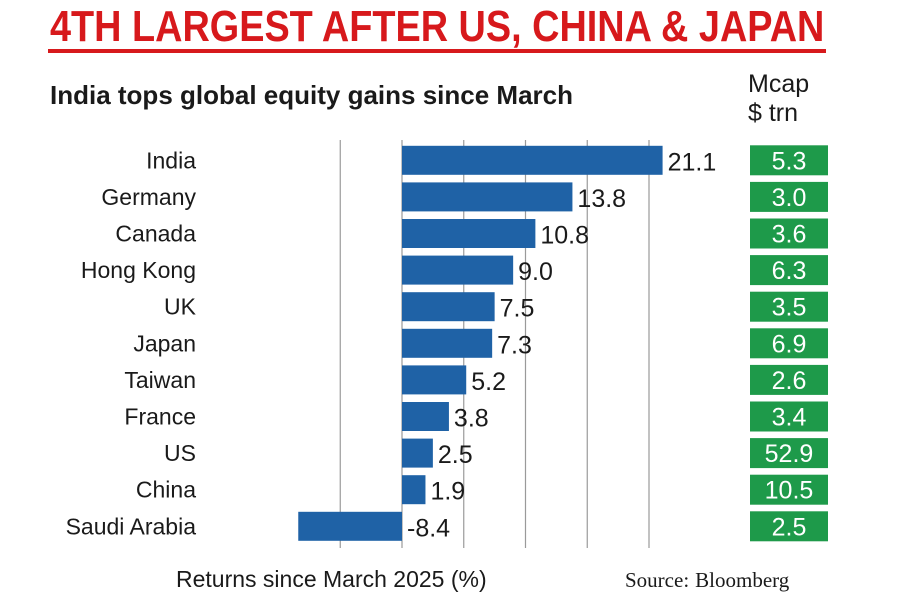 This screenshot has width=900, height=600. I want to click on mcap-value: 3.0, so click(789, 198).